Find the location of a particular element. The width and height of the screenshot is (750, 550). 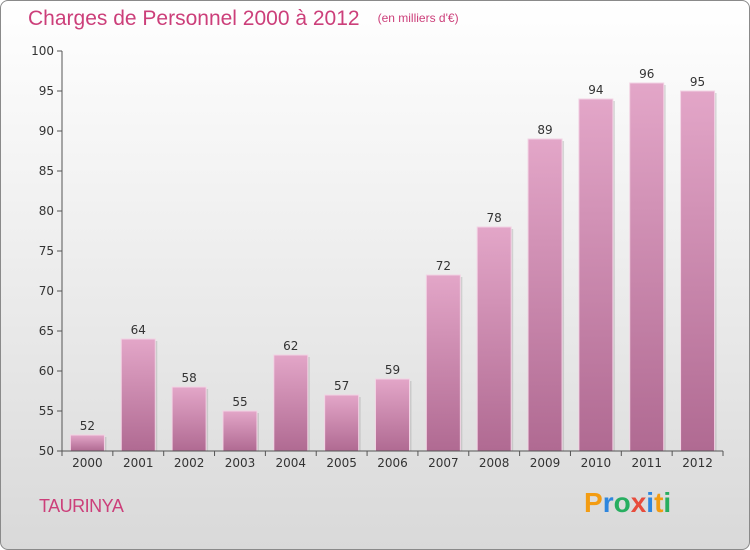

logo-letter: P is located at coordinates (593, 502).